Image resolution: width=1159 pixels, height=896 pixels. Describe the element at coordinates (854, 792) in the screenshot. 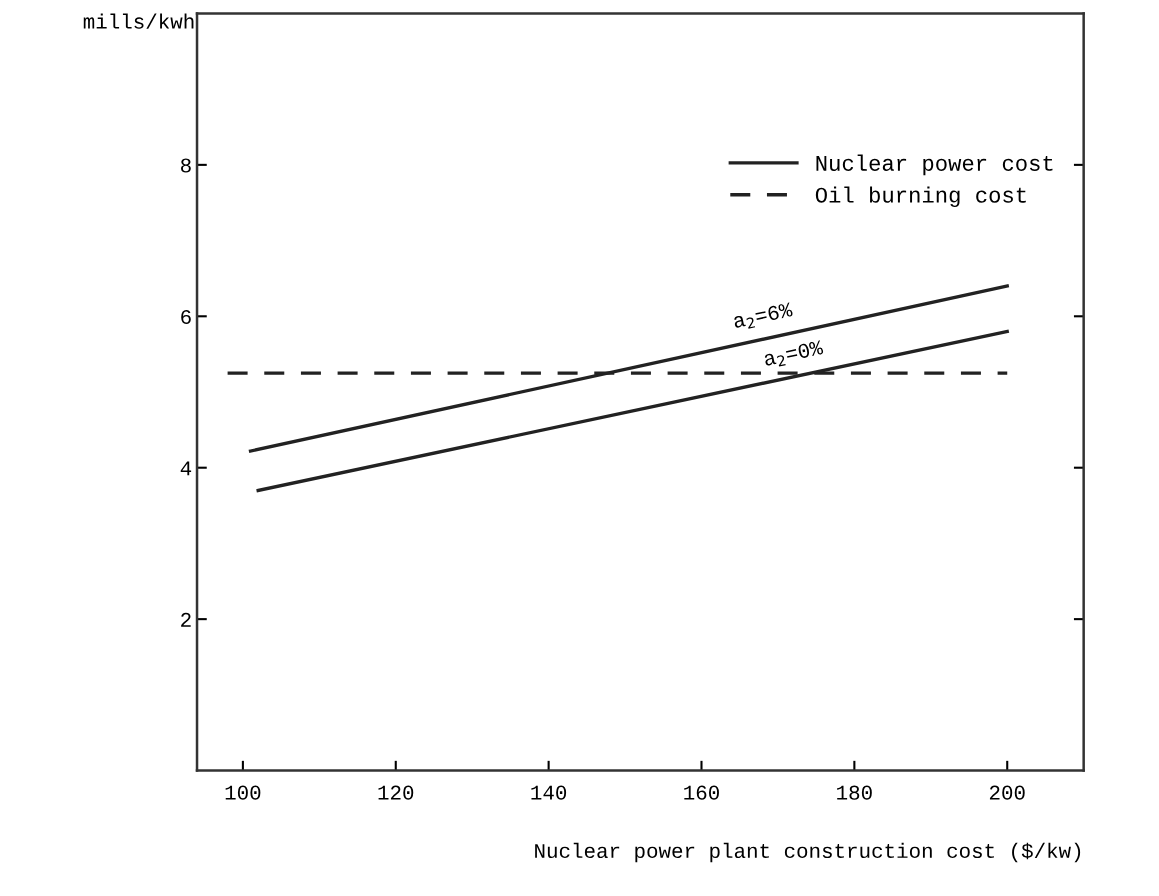

I see `x-tick-label: 180` at that location.